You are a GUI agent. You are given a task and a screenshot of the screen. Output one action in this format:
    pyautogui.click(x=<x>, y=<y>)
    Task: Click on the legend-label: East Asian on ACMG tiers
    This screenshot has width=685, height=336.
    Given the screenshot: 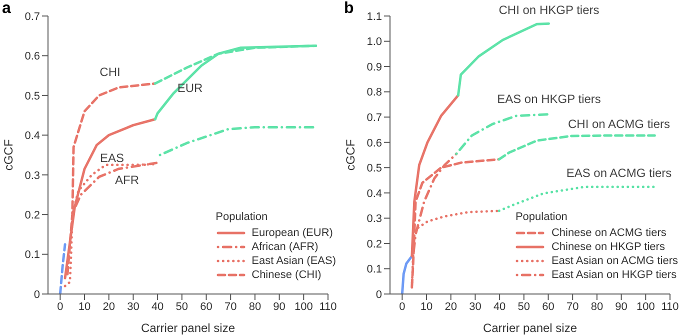 What is the action you would take?
    pyautogui.click(x=614, y=261)
    